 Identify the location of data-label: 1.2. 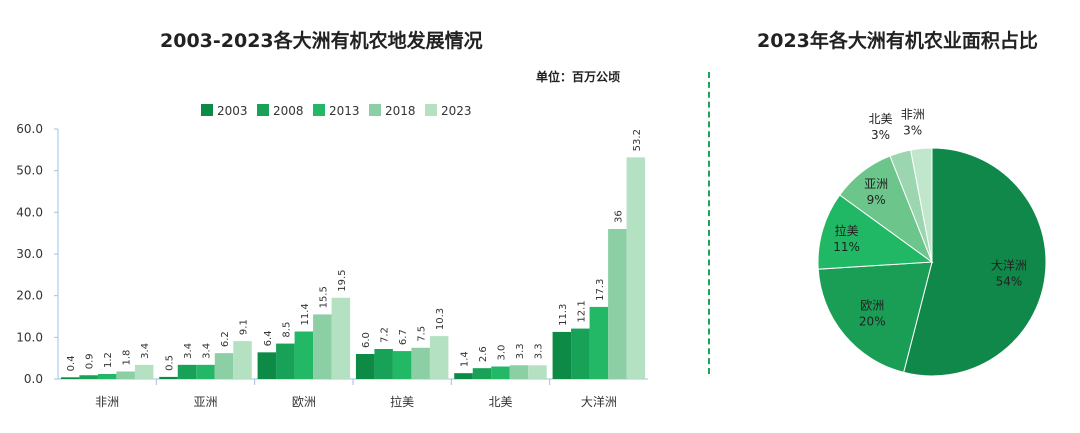
(108, 360).